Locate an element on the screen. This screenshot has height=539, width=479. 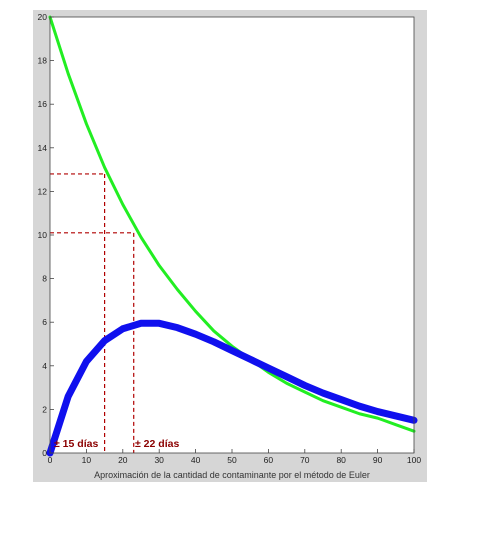
y-tick-label: 6 is located at coordinates (44, 322).